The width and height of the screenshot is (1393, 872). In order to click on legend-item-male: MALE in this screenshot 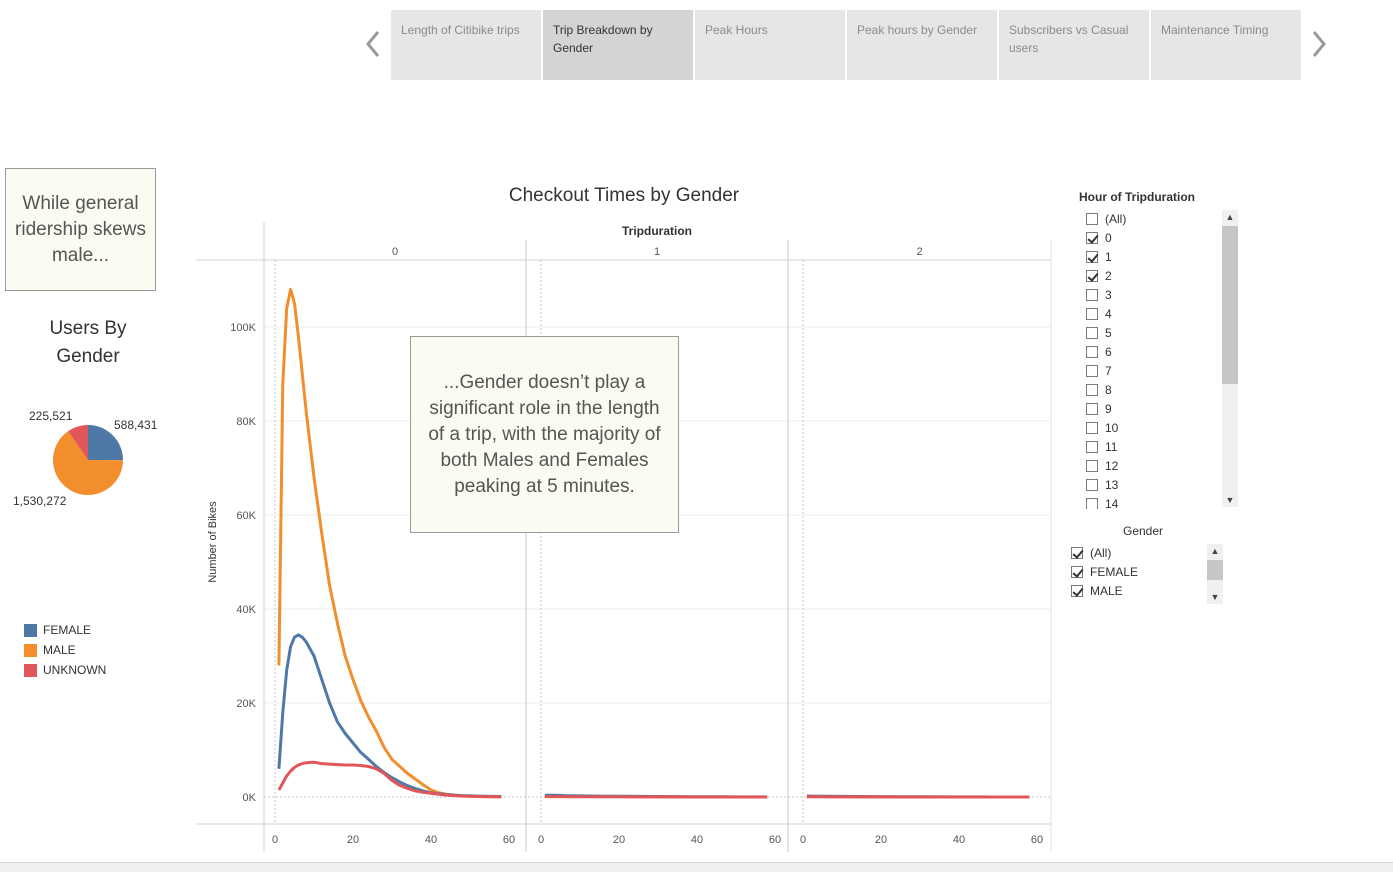, I will do `click(65, 650)`.